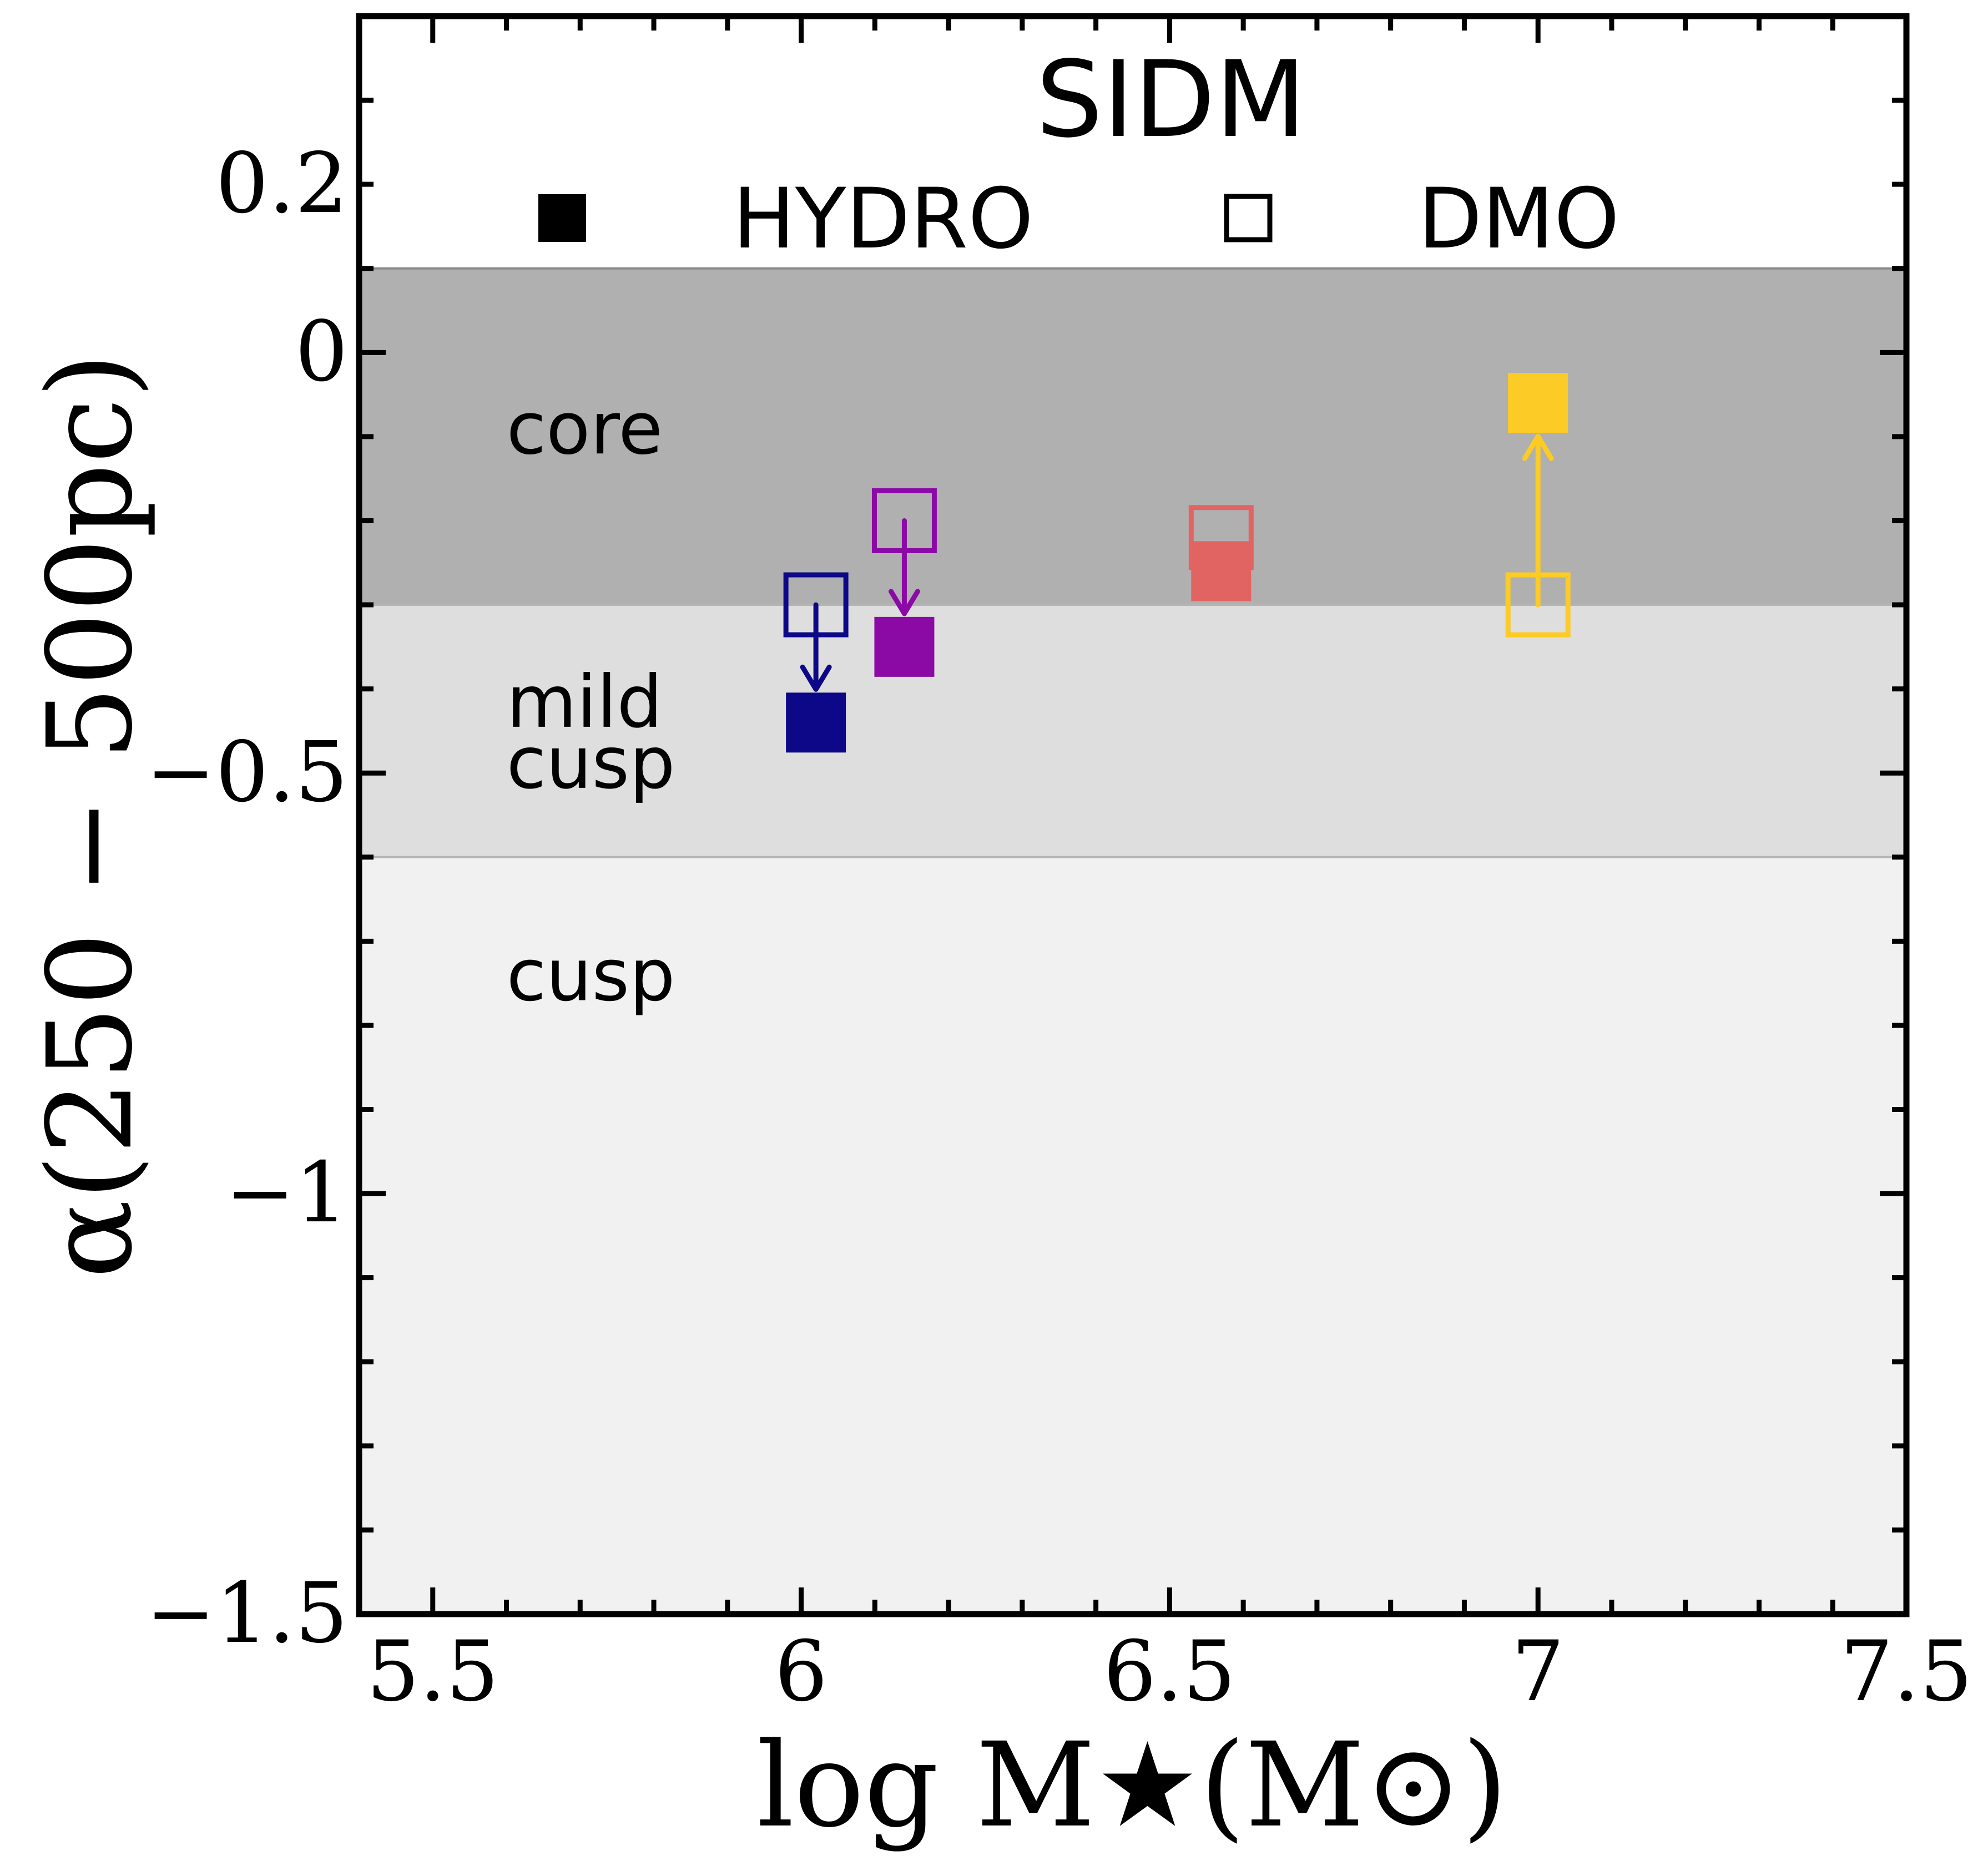 The image size is (1988, 1861). What do you see at coordinates (247, 772) in the screenshot?
I see `y-tick-label: −0.5` at bounding box center [247, 772].